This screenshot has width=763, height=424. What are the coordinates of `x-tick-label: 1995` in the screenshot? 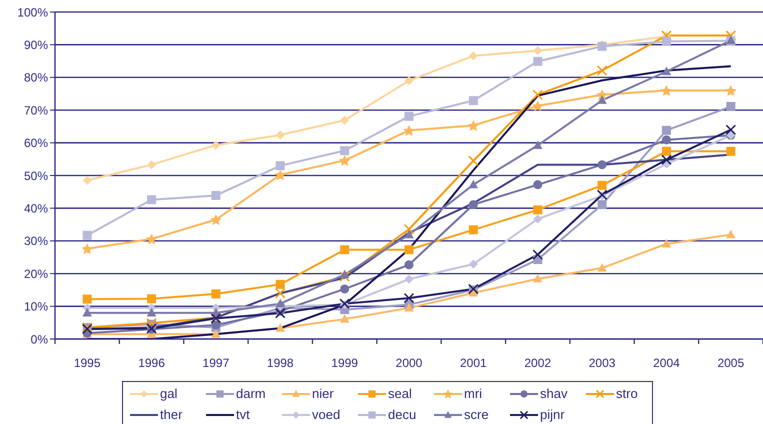 It's located at (87, 363).